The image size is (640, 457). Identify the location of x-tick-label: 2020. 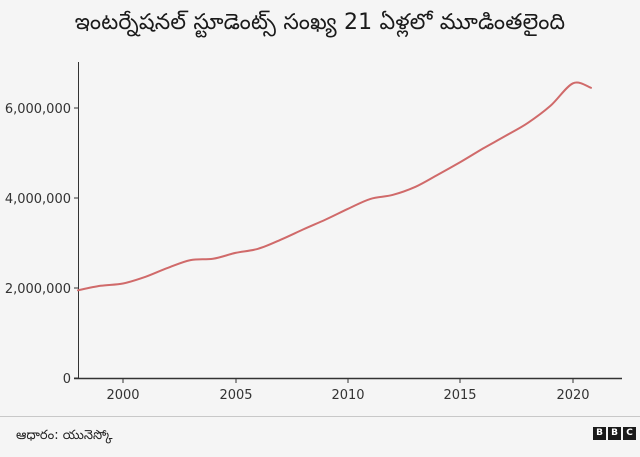
(572, 395).